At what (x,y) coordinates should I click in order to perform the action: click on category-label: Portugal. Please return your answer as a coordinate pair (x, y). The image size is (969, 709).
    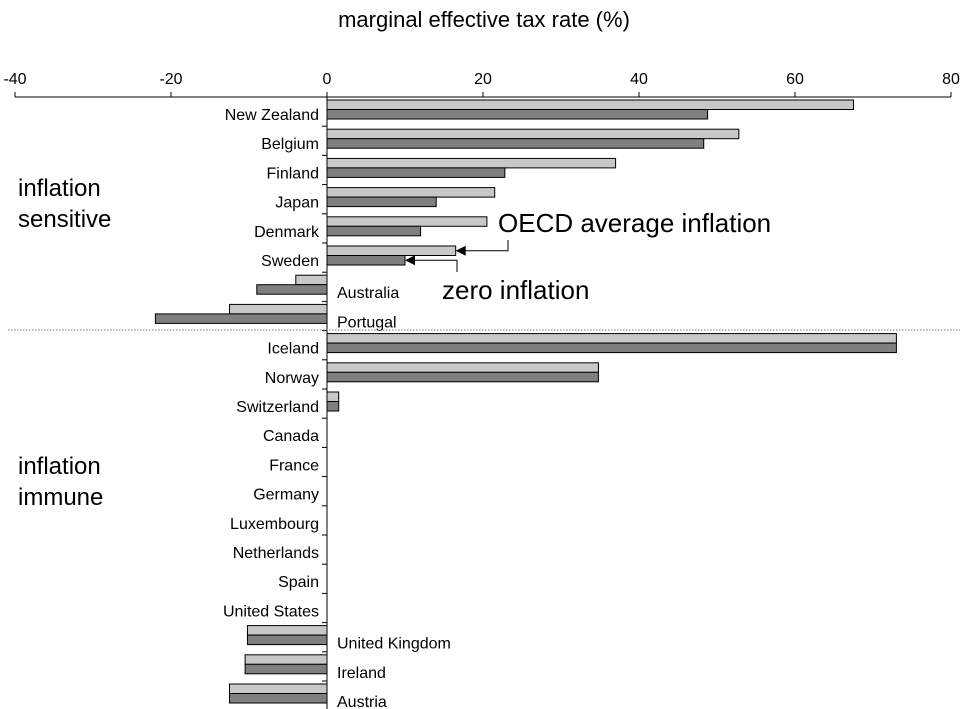
    Looking at the image, I should click on (367, 322).